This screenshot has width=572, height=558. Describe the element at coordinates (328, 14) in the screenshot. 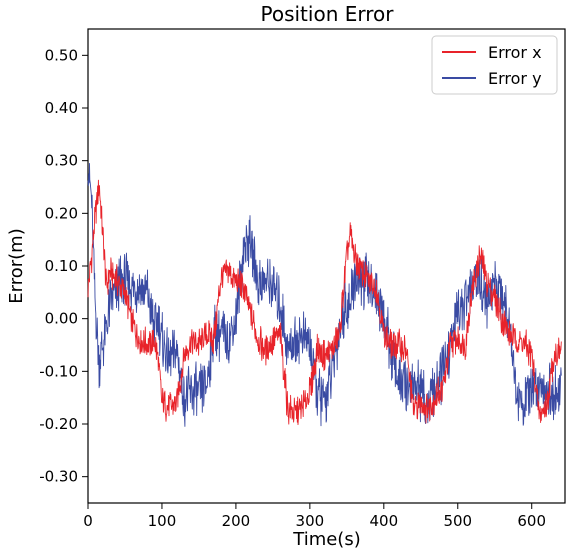

I see `chart-title: Position Error` at that location.